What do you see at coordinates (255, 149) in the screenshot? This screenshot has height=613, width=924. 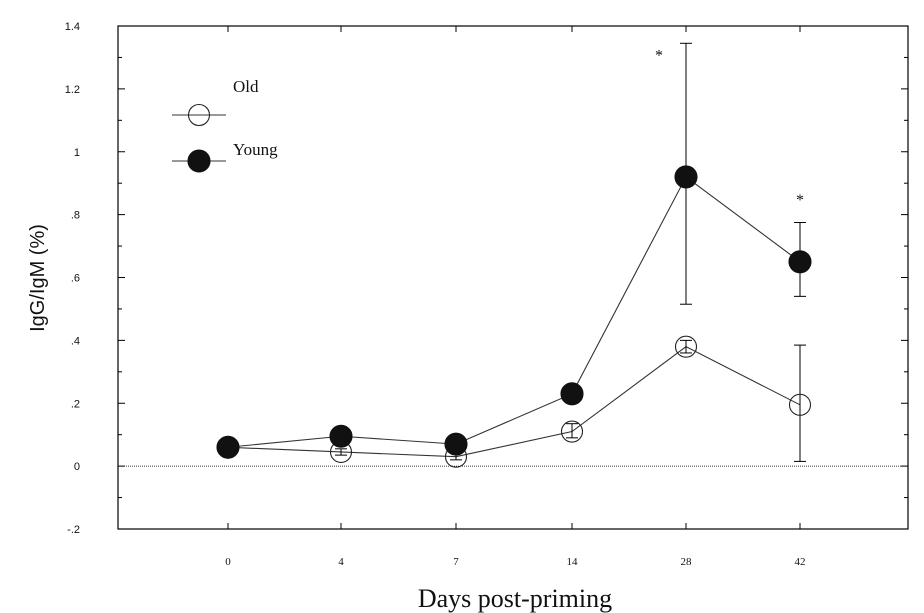 I see `legend-label-young: Young` at bounding box center [255, 149].